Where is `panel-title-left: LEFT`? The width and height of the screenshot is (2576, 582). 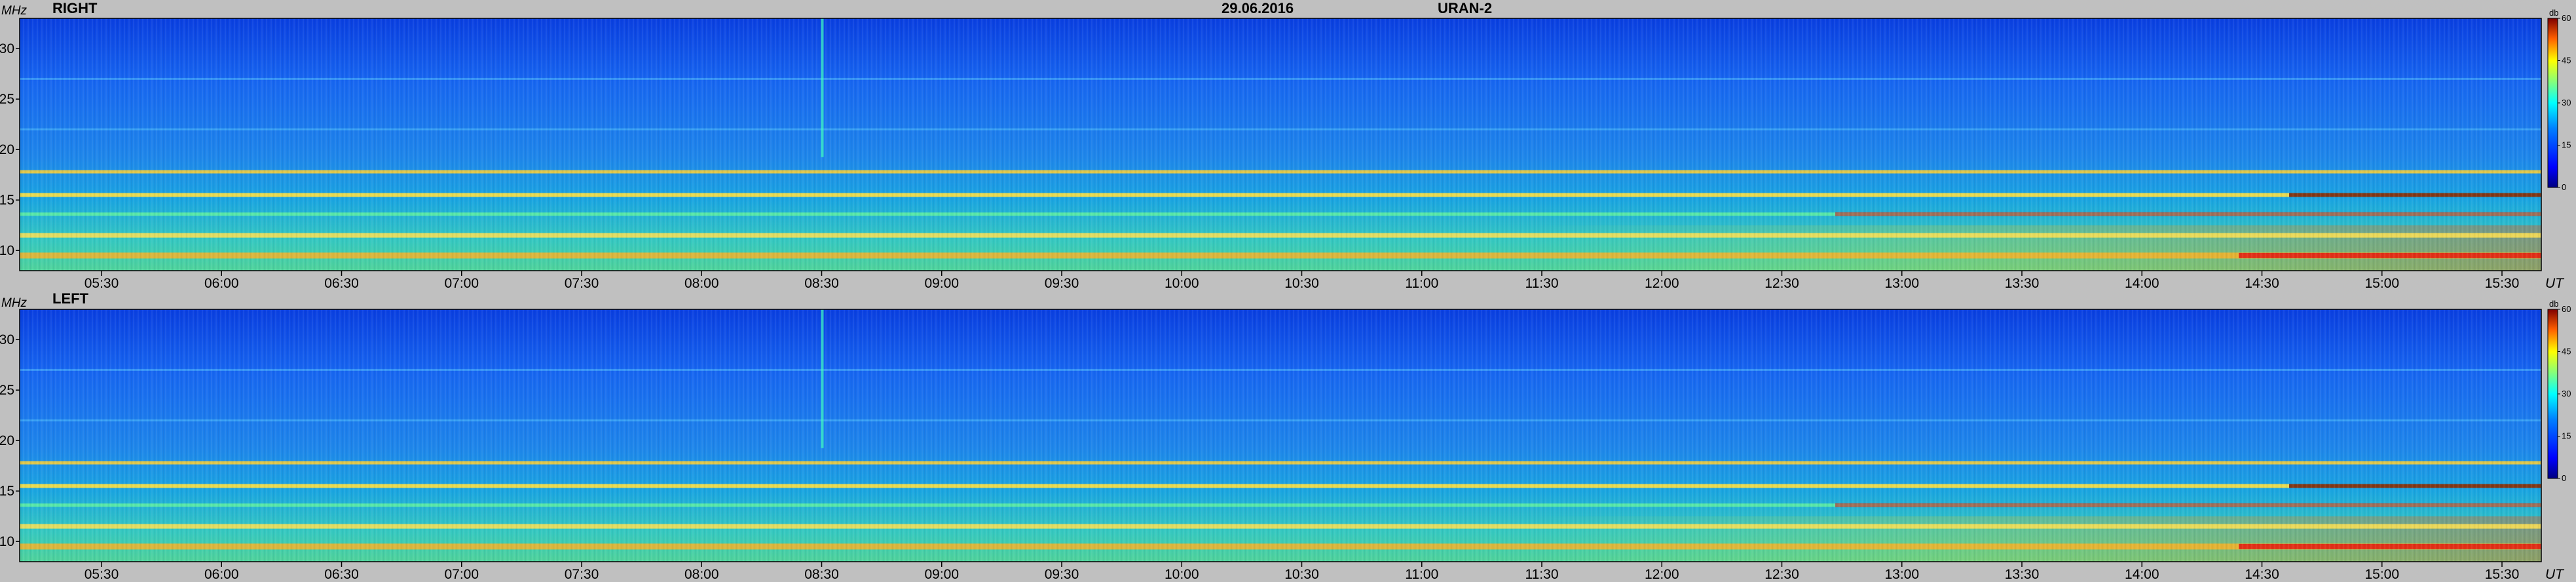
panel-title-left: LEFT is located at coordinates (70, 298).